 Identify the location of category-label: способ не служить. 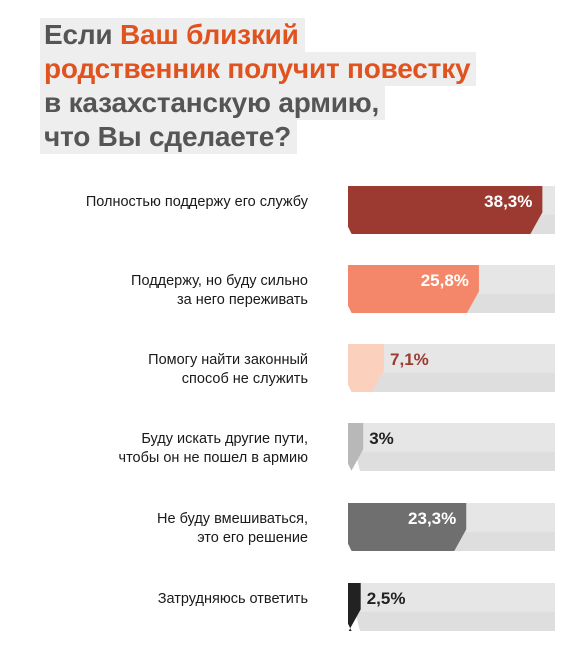
(245, 379).